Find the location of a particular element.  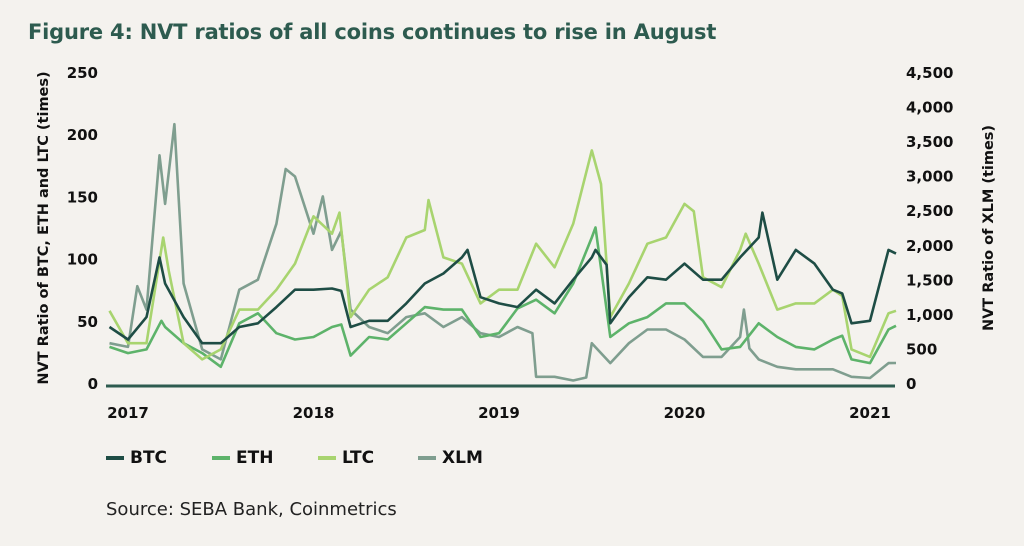

y-tick-left: 50 is located at coordinates (87, 322).